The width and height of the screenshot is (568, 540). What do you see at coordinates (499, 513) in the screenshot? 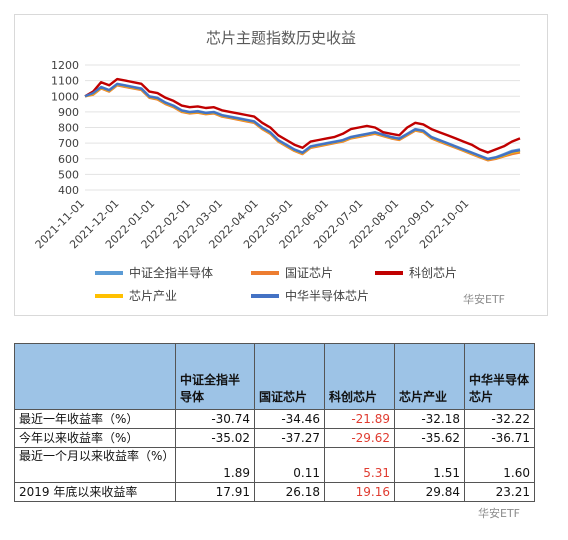
I see `watermark-bottom: 华安ETF` at bounding box center [499, 513].